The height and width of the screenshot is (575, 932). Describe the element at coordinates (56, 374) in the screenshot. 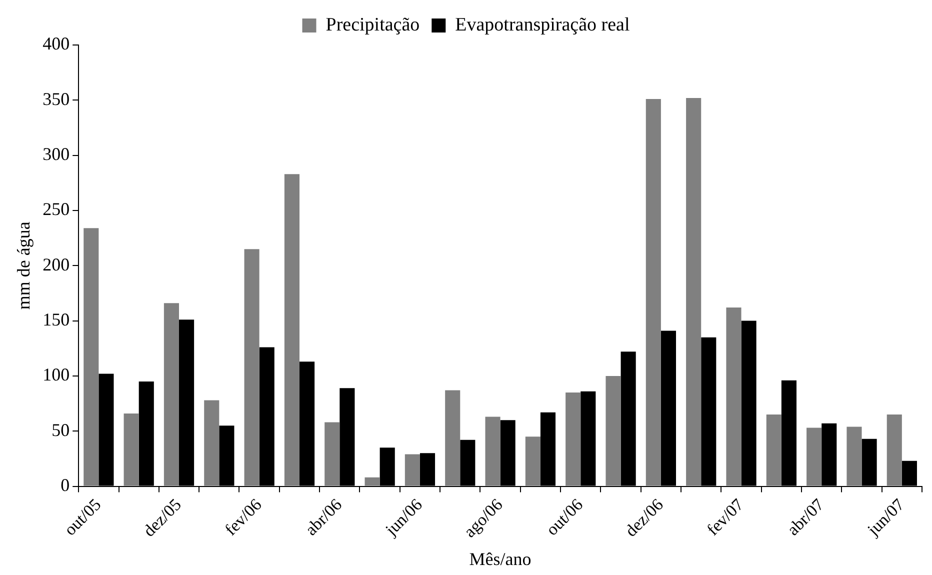

I see `y-tick-label: 100` at that location.